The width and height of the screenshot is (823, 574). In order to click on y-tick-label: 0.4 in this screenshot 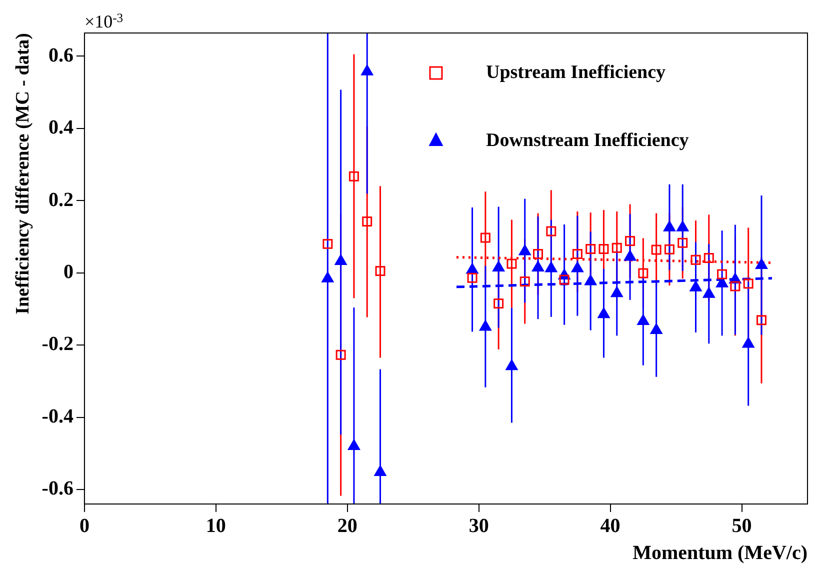, I will do `click(61, 127)`.